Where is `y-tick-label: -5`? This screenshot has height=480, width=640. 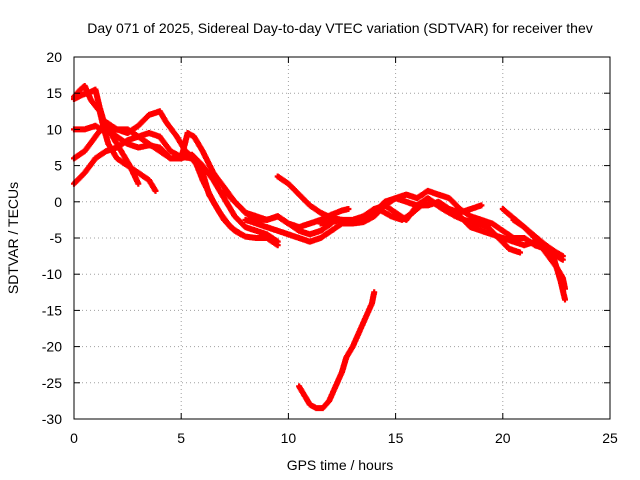 y-tick-label: -5 is located at coordinates (56, 238).